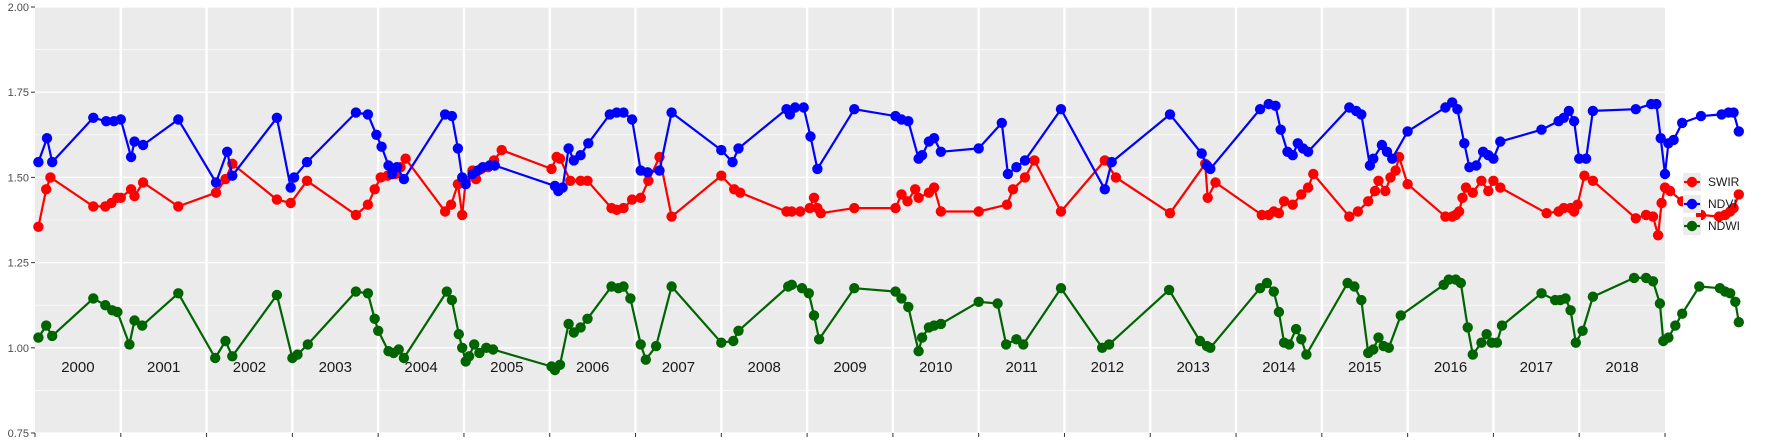 The height and width of the screenshot is (442, 1773). I want to click on year-label: 2005, so click(506, 367).